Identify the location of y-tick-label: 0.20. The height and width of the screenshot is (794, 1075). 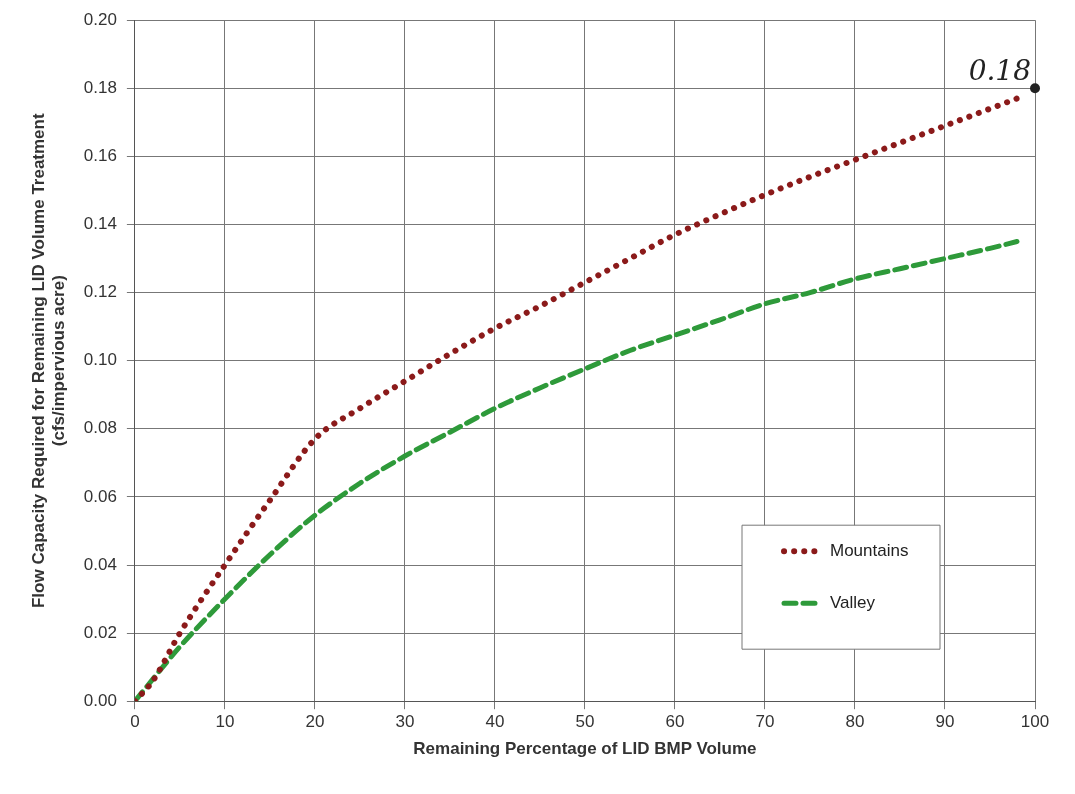
(100, 19).